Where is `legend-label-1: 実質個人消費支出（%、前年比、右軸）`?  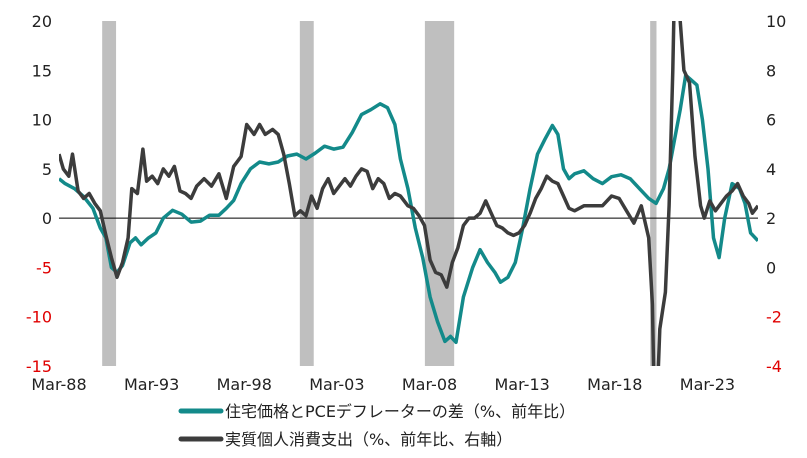 legend-label-1: 実質個人消費支出（%、前年比、右軸） is located at coordinates (368, 439).